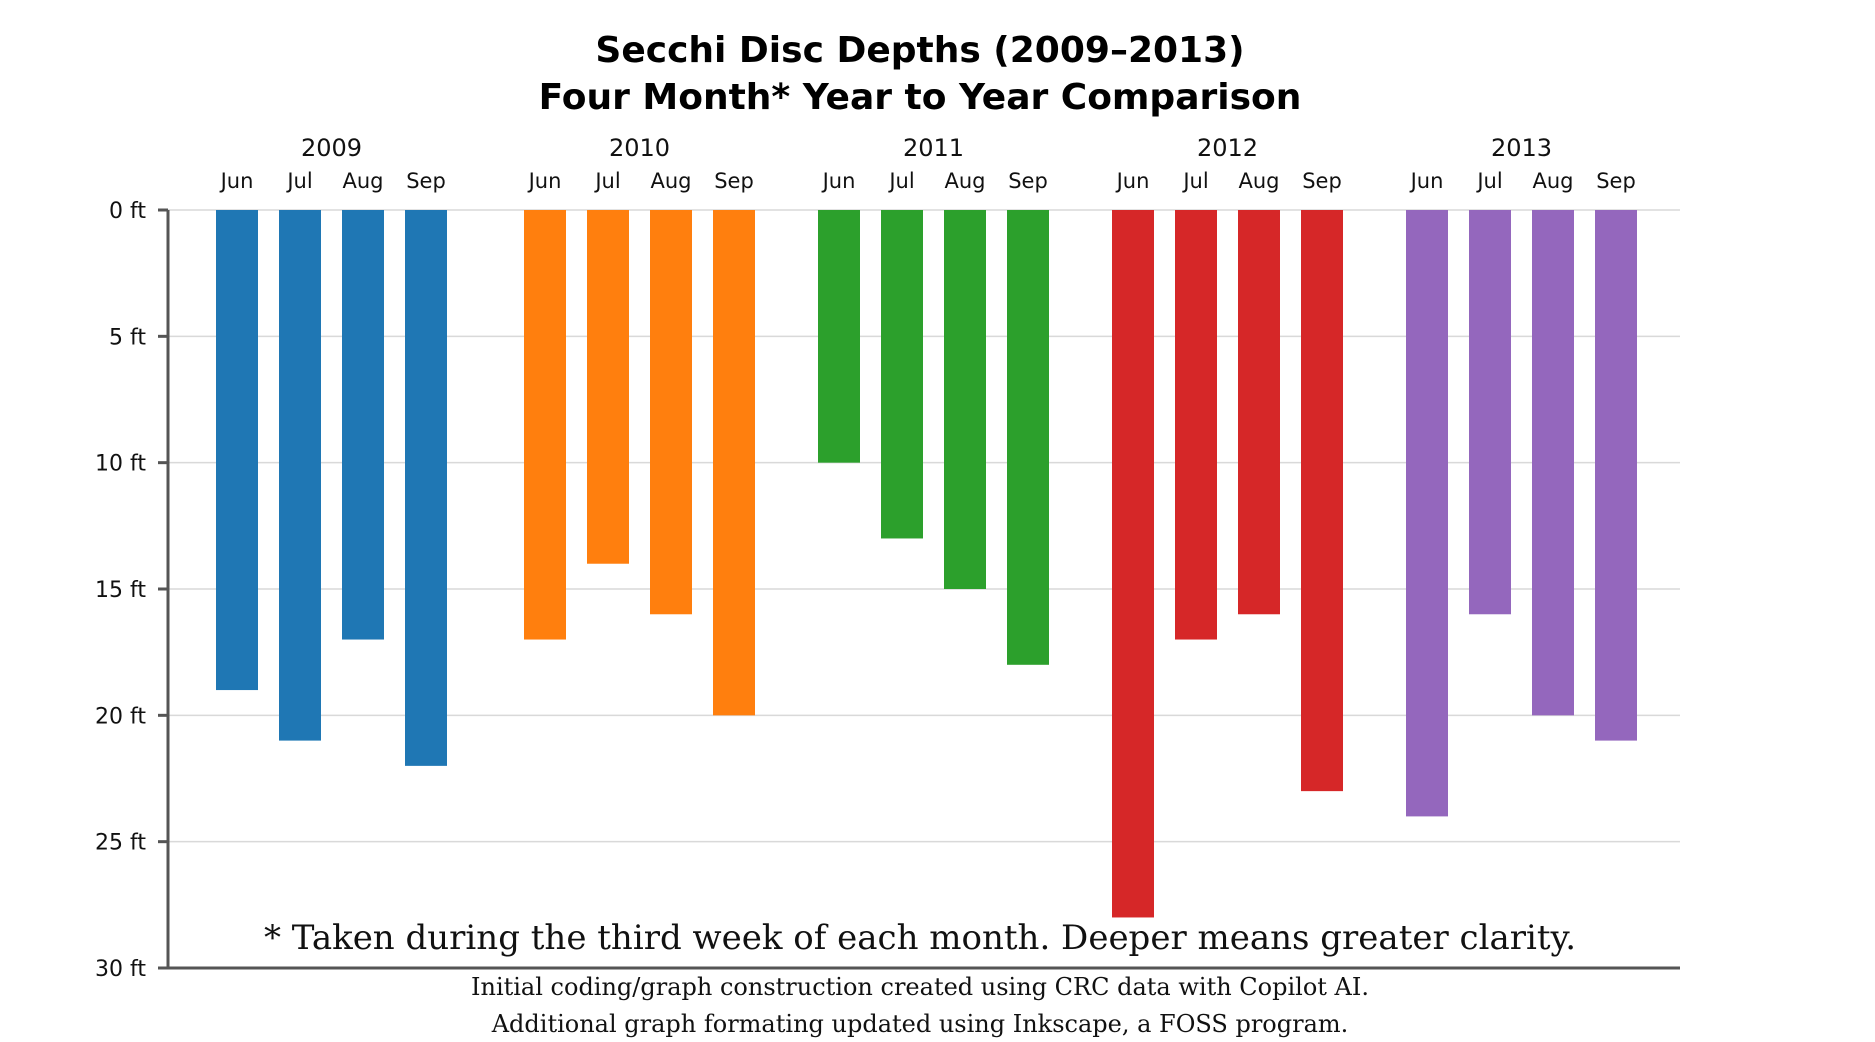  What do you see at coordinates (127, 337) in the screenshot?
I see `y-tick-label: 5 ft` at bounding box center [127, 337].